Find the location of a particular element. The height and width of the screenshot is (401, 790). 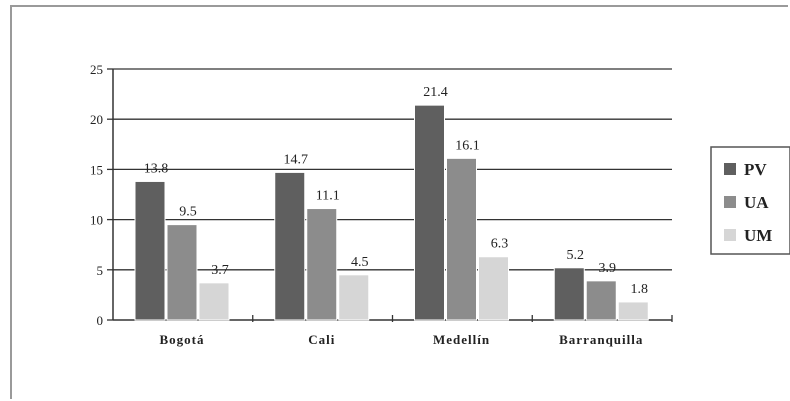

y-tick-label: 25 is located at coordinates (96, 69).